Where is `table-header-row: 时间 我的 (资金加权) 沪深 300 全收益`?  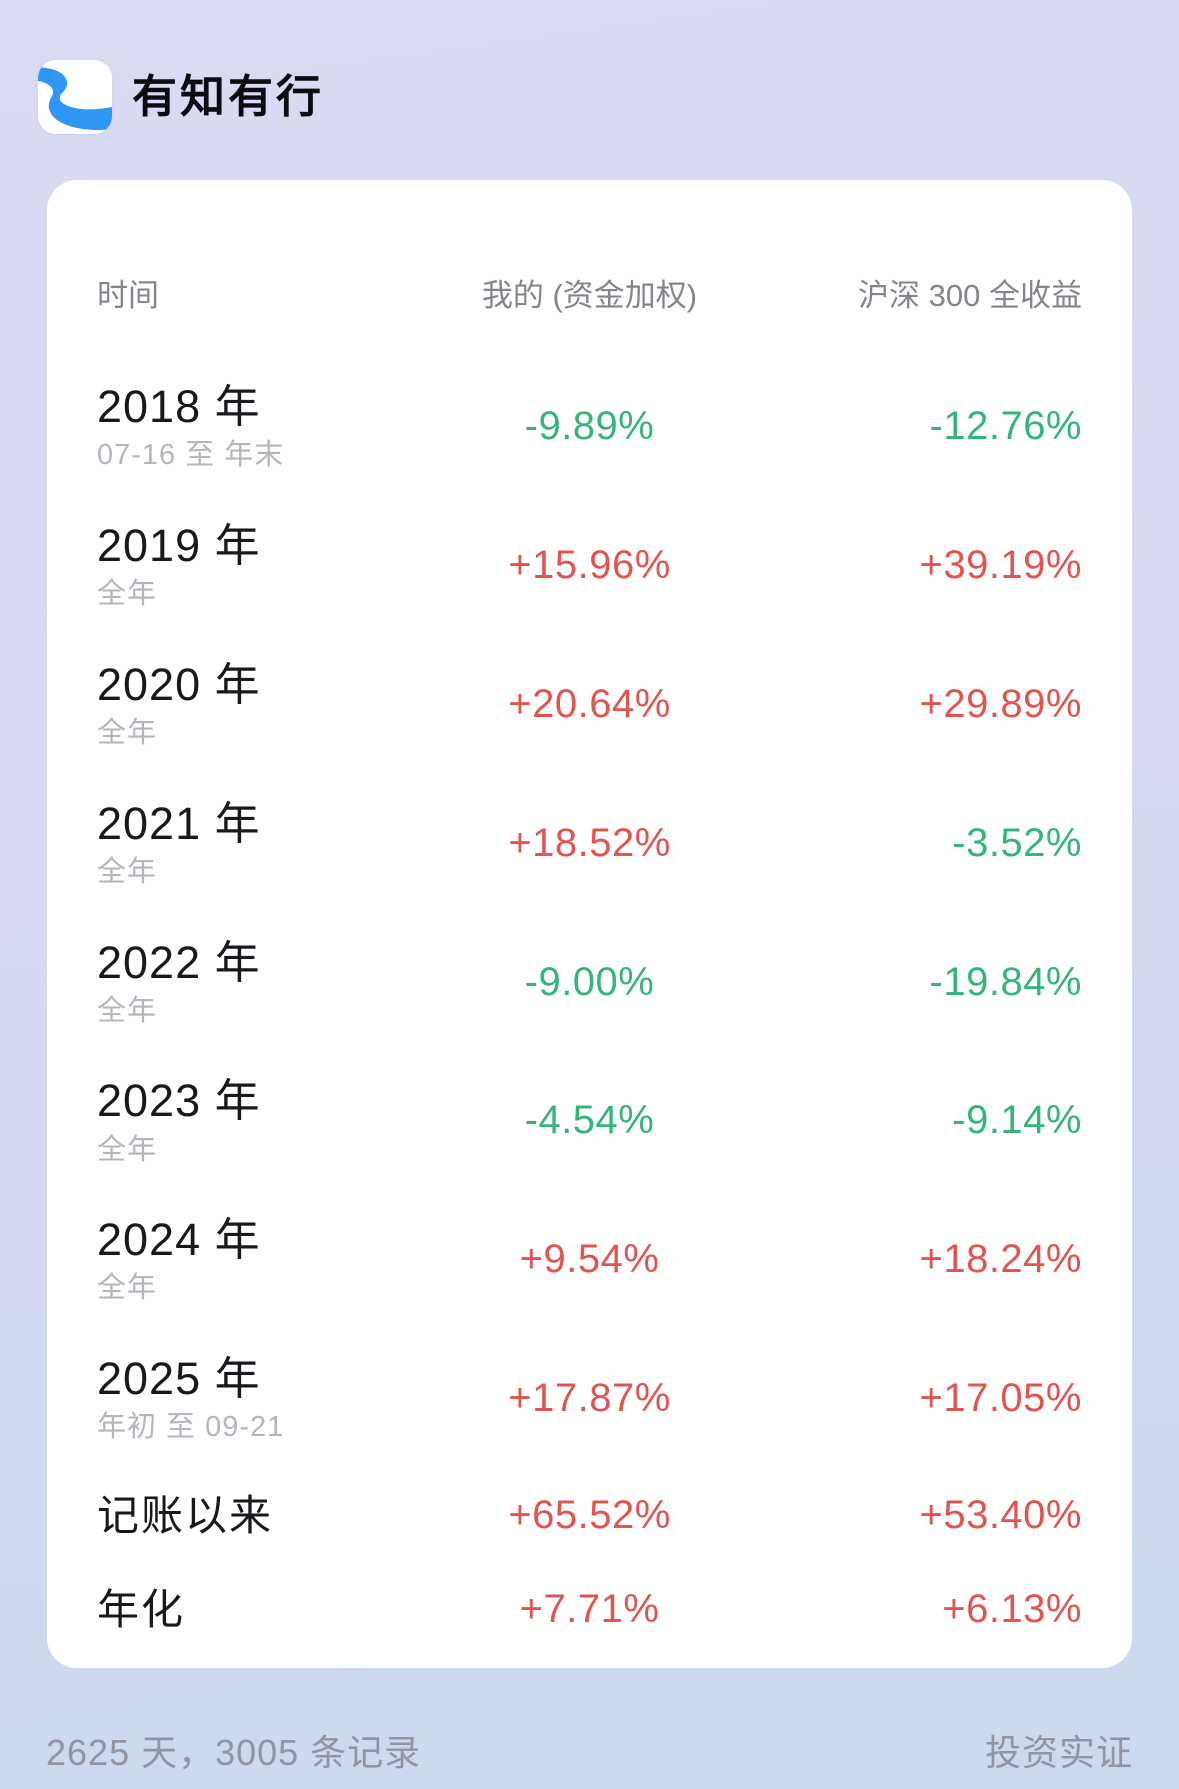 table-header-row: 时间 我的 (资金加权) 沪深 300 全收益 is located at coordinates (589, 296).